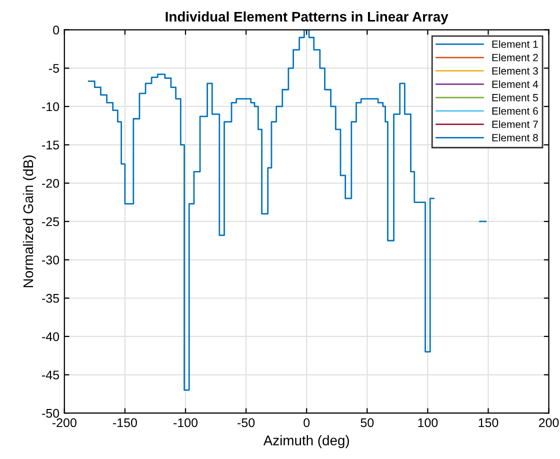 This screenshot has width=560, height=459. What do you see at coordinates (56, 30) in the screenshot?
I see `y-tick-label: 0` at bounding box center [56, 30].